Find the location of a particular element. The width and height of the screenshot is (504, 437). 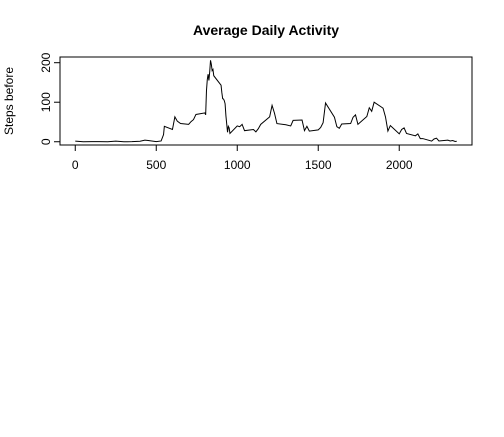

y-tick-label: 200 is located at coordinates (46, 62).